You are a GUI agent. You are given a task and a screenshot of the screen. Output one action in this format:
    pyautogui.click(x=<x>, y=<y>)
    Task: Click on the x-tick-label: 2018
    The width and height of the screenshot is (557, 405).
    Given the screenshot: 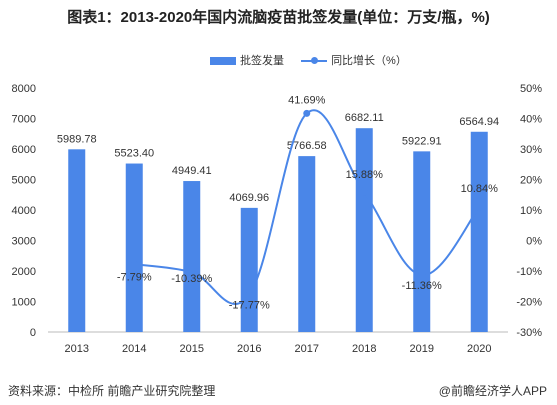 What is the action you would take?
    pyautogui.click(x=364, y=349)
    